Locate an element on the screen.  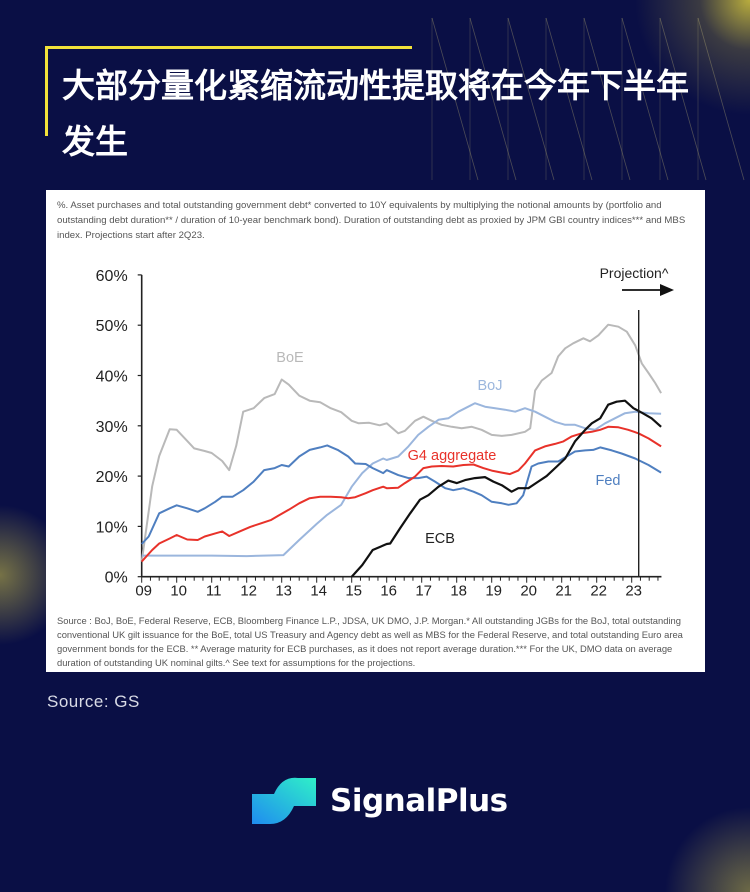
x-tick-label: 15 is located at coordinates (353, 591).